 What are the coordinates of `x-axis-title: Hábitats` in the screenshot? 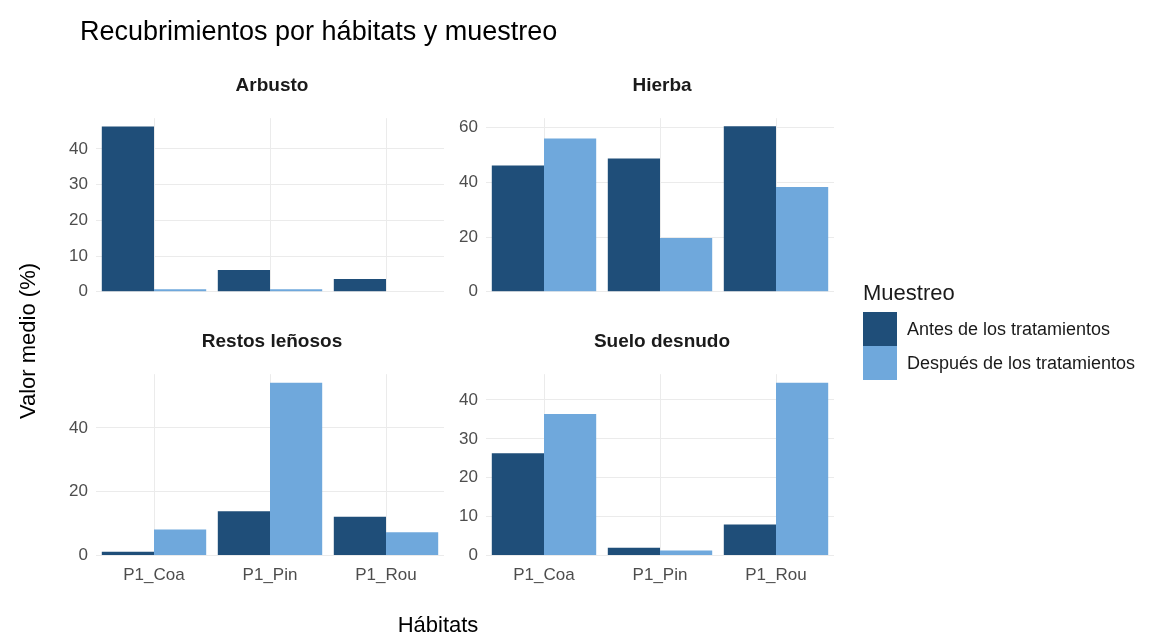 It's located at (438, 625).